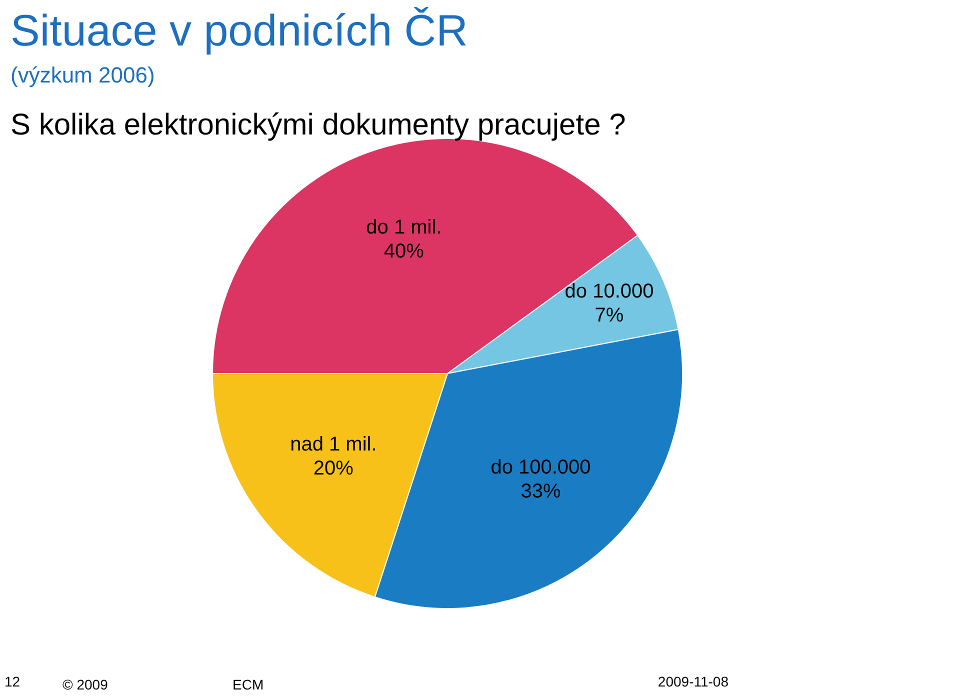 This screenshot has width=960, height=698. Describe the element at coordinates (540, 467) in the screenshot. I see `slice-label: do 100.000` at that location.